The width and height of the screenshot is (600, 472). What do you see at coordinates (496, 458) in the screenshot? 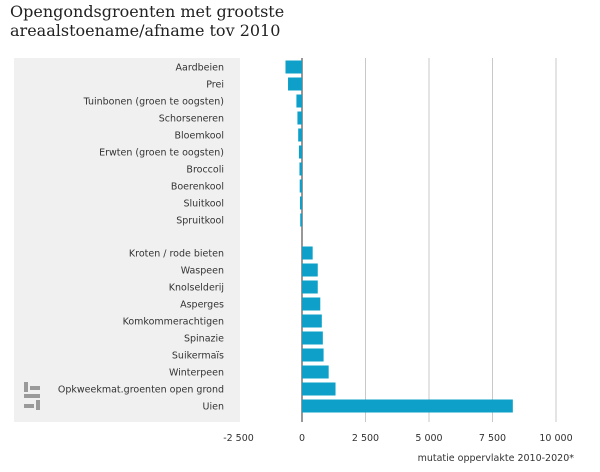
I see `x-axis-title: mutatie oppervlakte 2010-2020*` at bounding box center [496, 458].